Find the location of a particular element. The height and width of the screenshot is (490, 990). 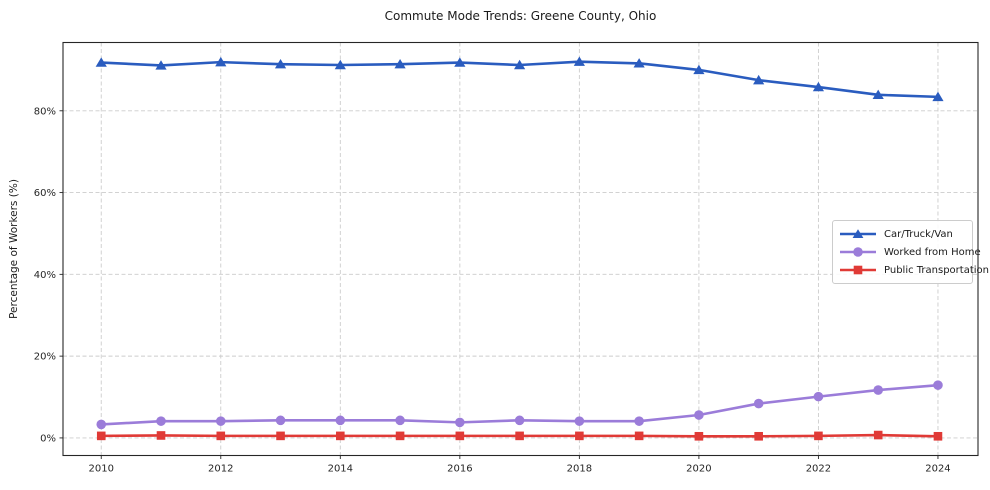

y-tick-label: 20% is located at coordinates (45, 357).